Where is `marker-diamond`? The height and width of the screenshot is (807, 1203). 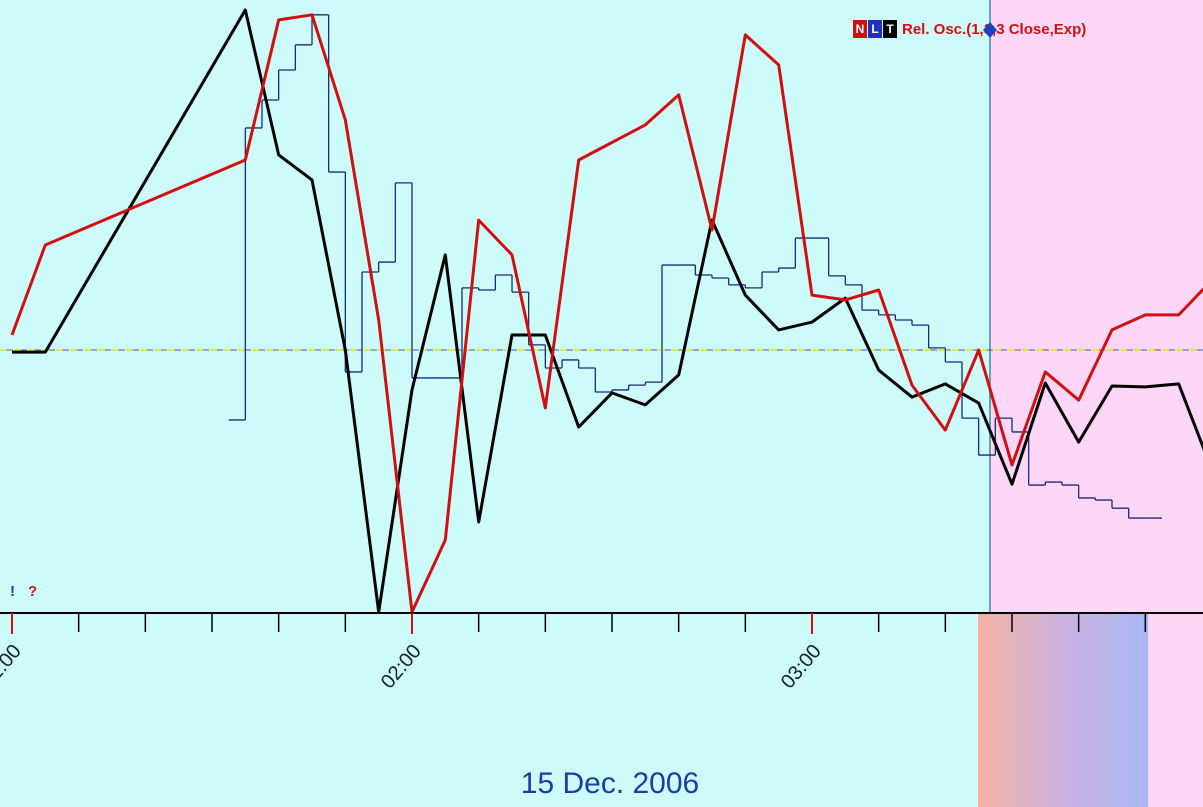 marker-diamond is located at coordinates (990, 30).